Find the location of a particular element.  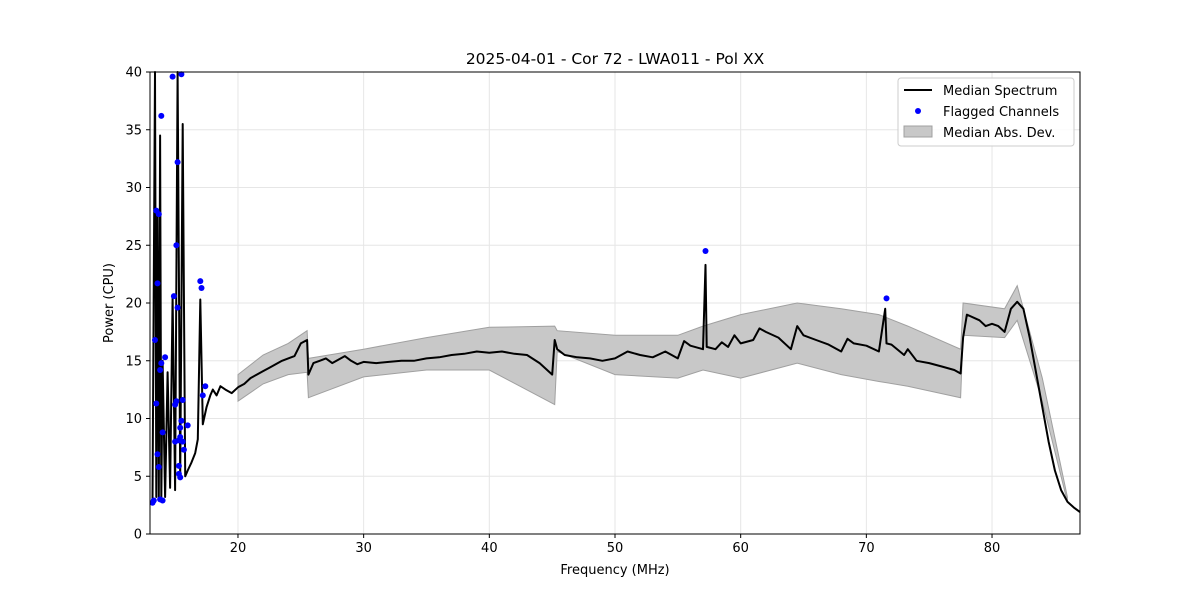

y-tick-label: 20 is located at coordinates (133, 304).